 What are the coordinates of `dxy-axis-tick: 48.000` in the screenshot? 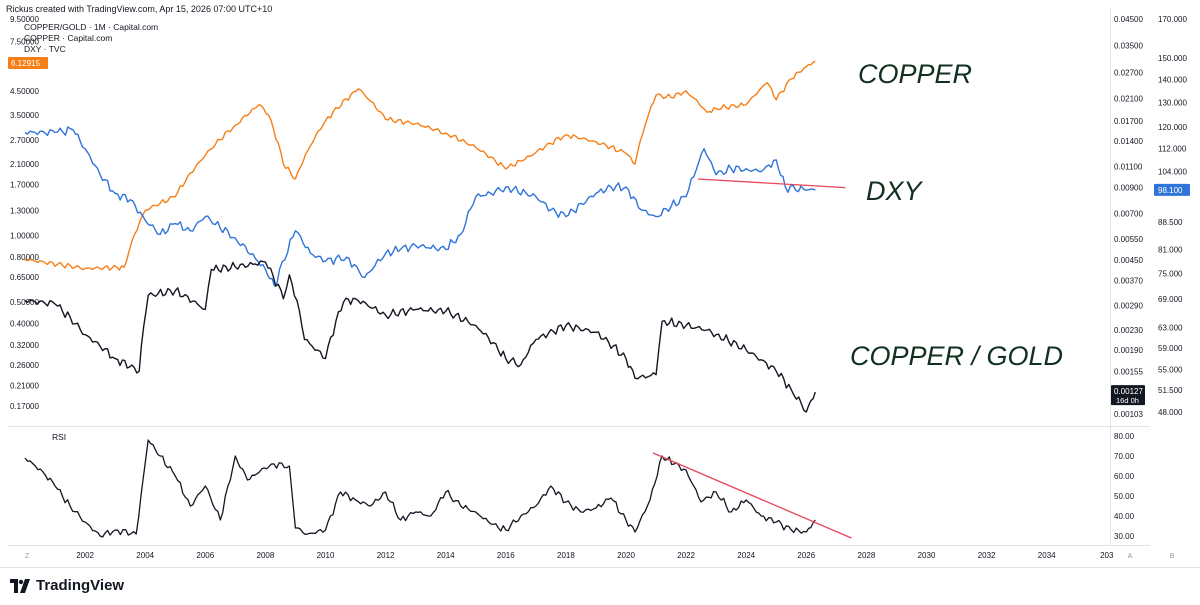 It's located at (1170, 412).